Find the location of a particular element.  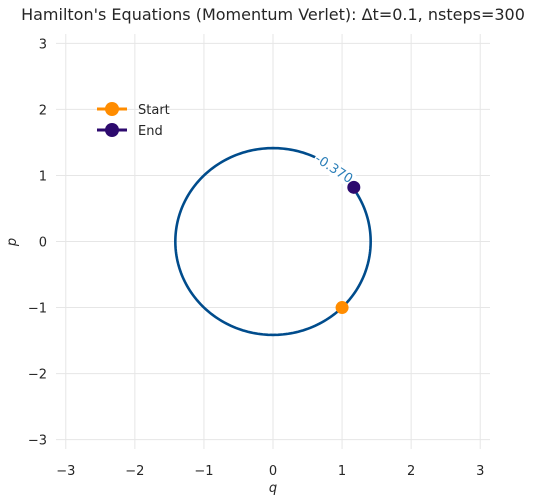

y-axis-title: p is located at coordinates (12, 242).